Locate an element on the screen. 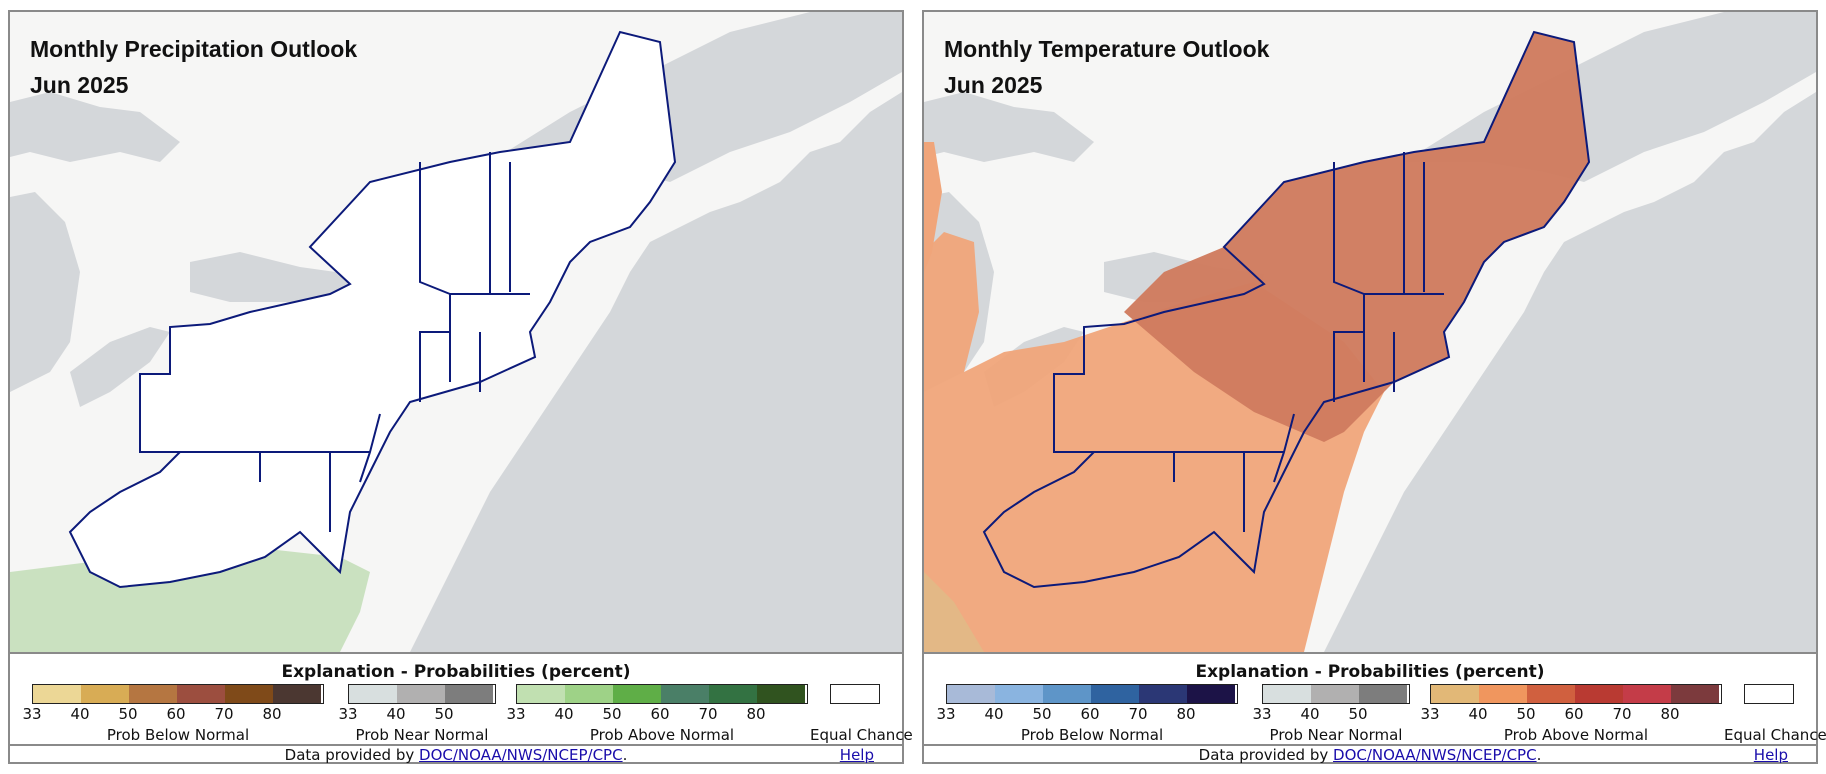 Image resolution: width=1826 pixels, height=774 pixels. lake-erie is located at coordinates (120, 367).